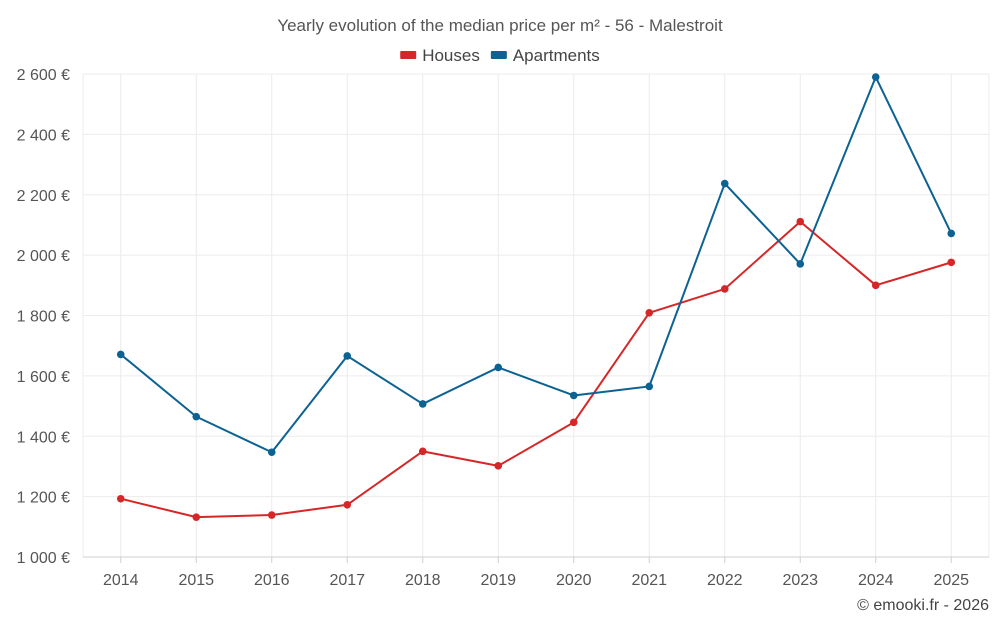  Describe the element at coordinates (800, 580) in the screenshot. I see `x-tick-label: 2023` at that location.